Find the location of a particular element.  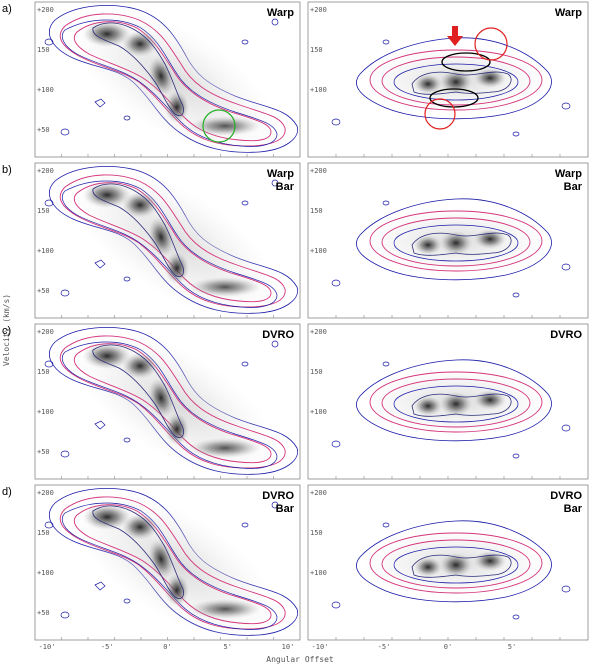

red-circle-lower is located at coordinates (440, 114).